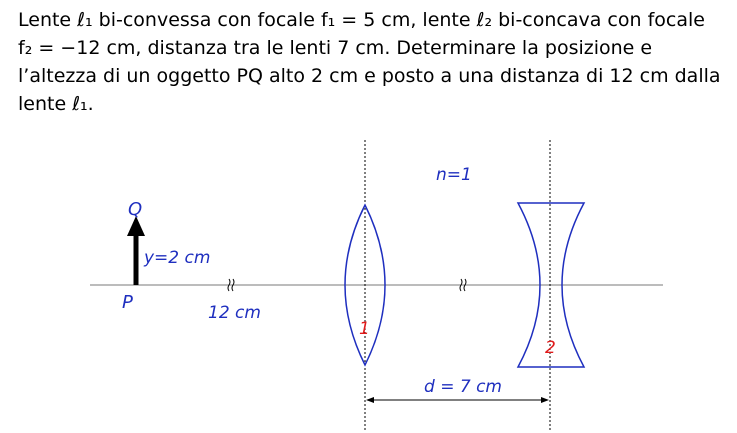 This screenshot has width=737, height=433. I want to click on label-object-distance: 12 cm, so click(234, 313).